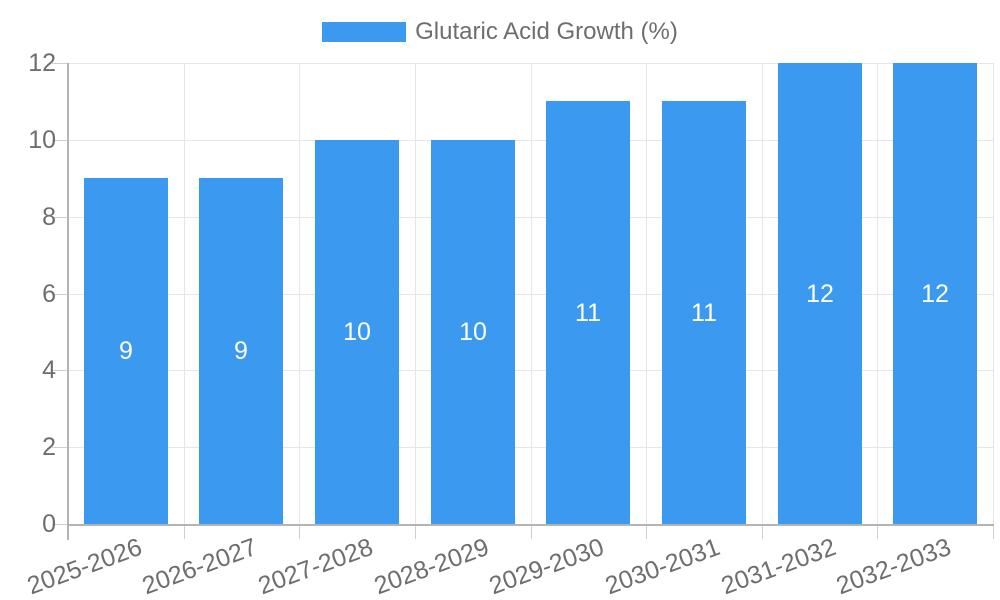 Image resolution: width=1000 pixels, height=600 pixels. I want to click on y-axis-label: 4, so click(49, 370).